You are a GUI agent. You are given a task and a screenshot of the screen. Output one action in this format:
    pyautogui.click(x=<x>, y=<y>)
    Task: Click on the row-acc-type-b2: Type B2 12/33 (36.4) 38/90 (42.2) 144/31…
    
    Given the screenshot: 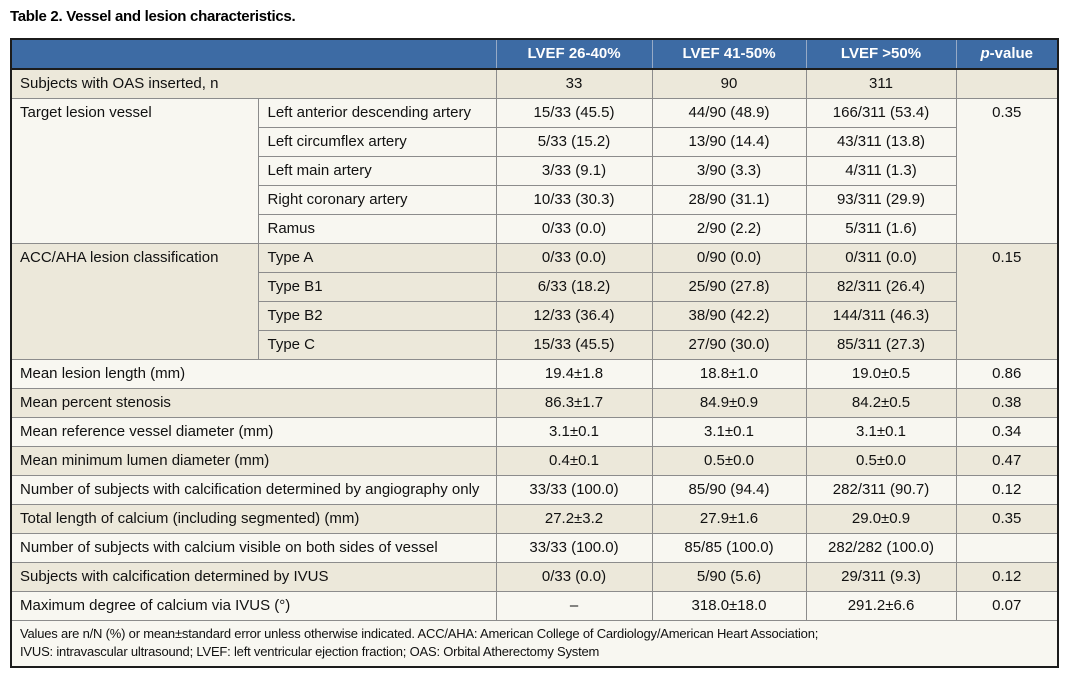 What is the action you would take?
    pyautogui.click(x=534, y=316)
    